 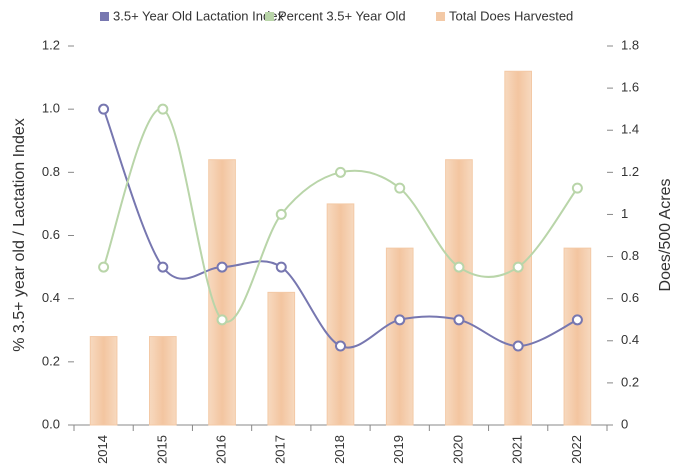 I want to click on y2-tick-label: 1.4, so click(x=630, y=129).